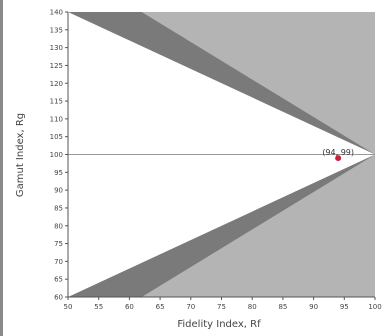 The width and height of the screenshot is (384, 336). Describe the element at coordinates (160, 307) in the screenshot. I see `x-tick-label: 65` at that location.